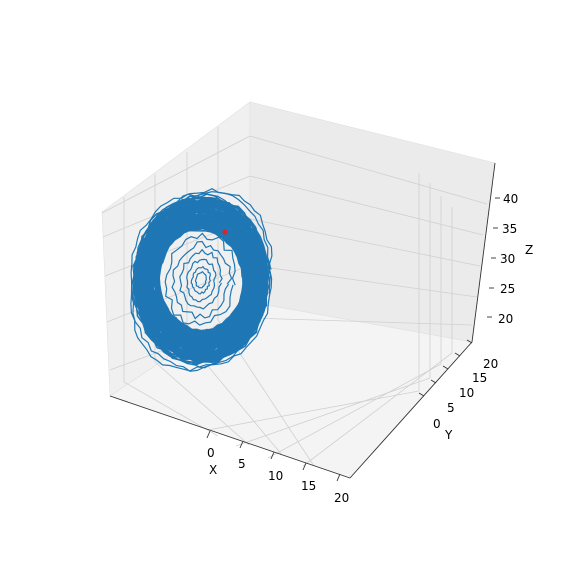  What do you see at coordinates (448, 435) in the screenshot?
I see `y-axis-label: Y` at bounding box center [448, 435].